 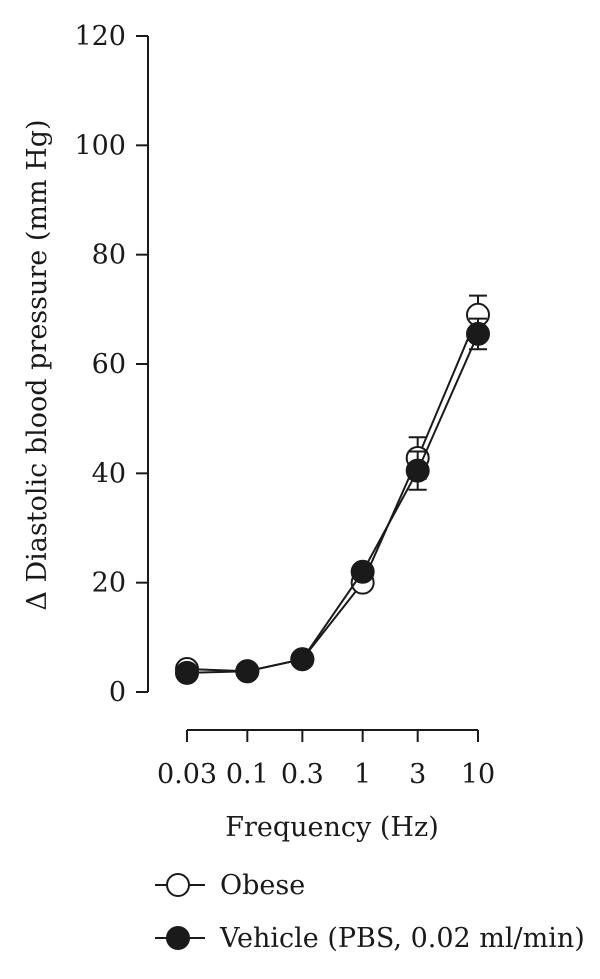 I want to click on legend-item: Vehicle (PBS, 0.02 ml/min), so click(x=370, y=938).